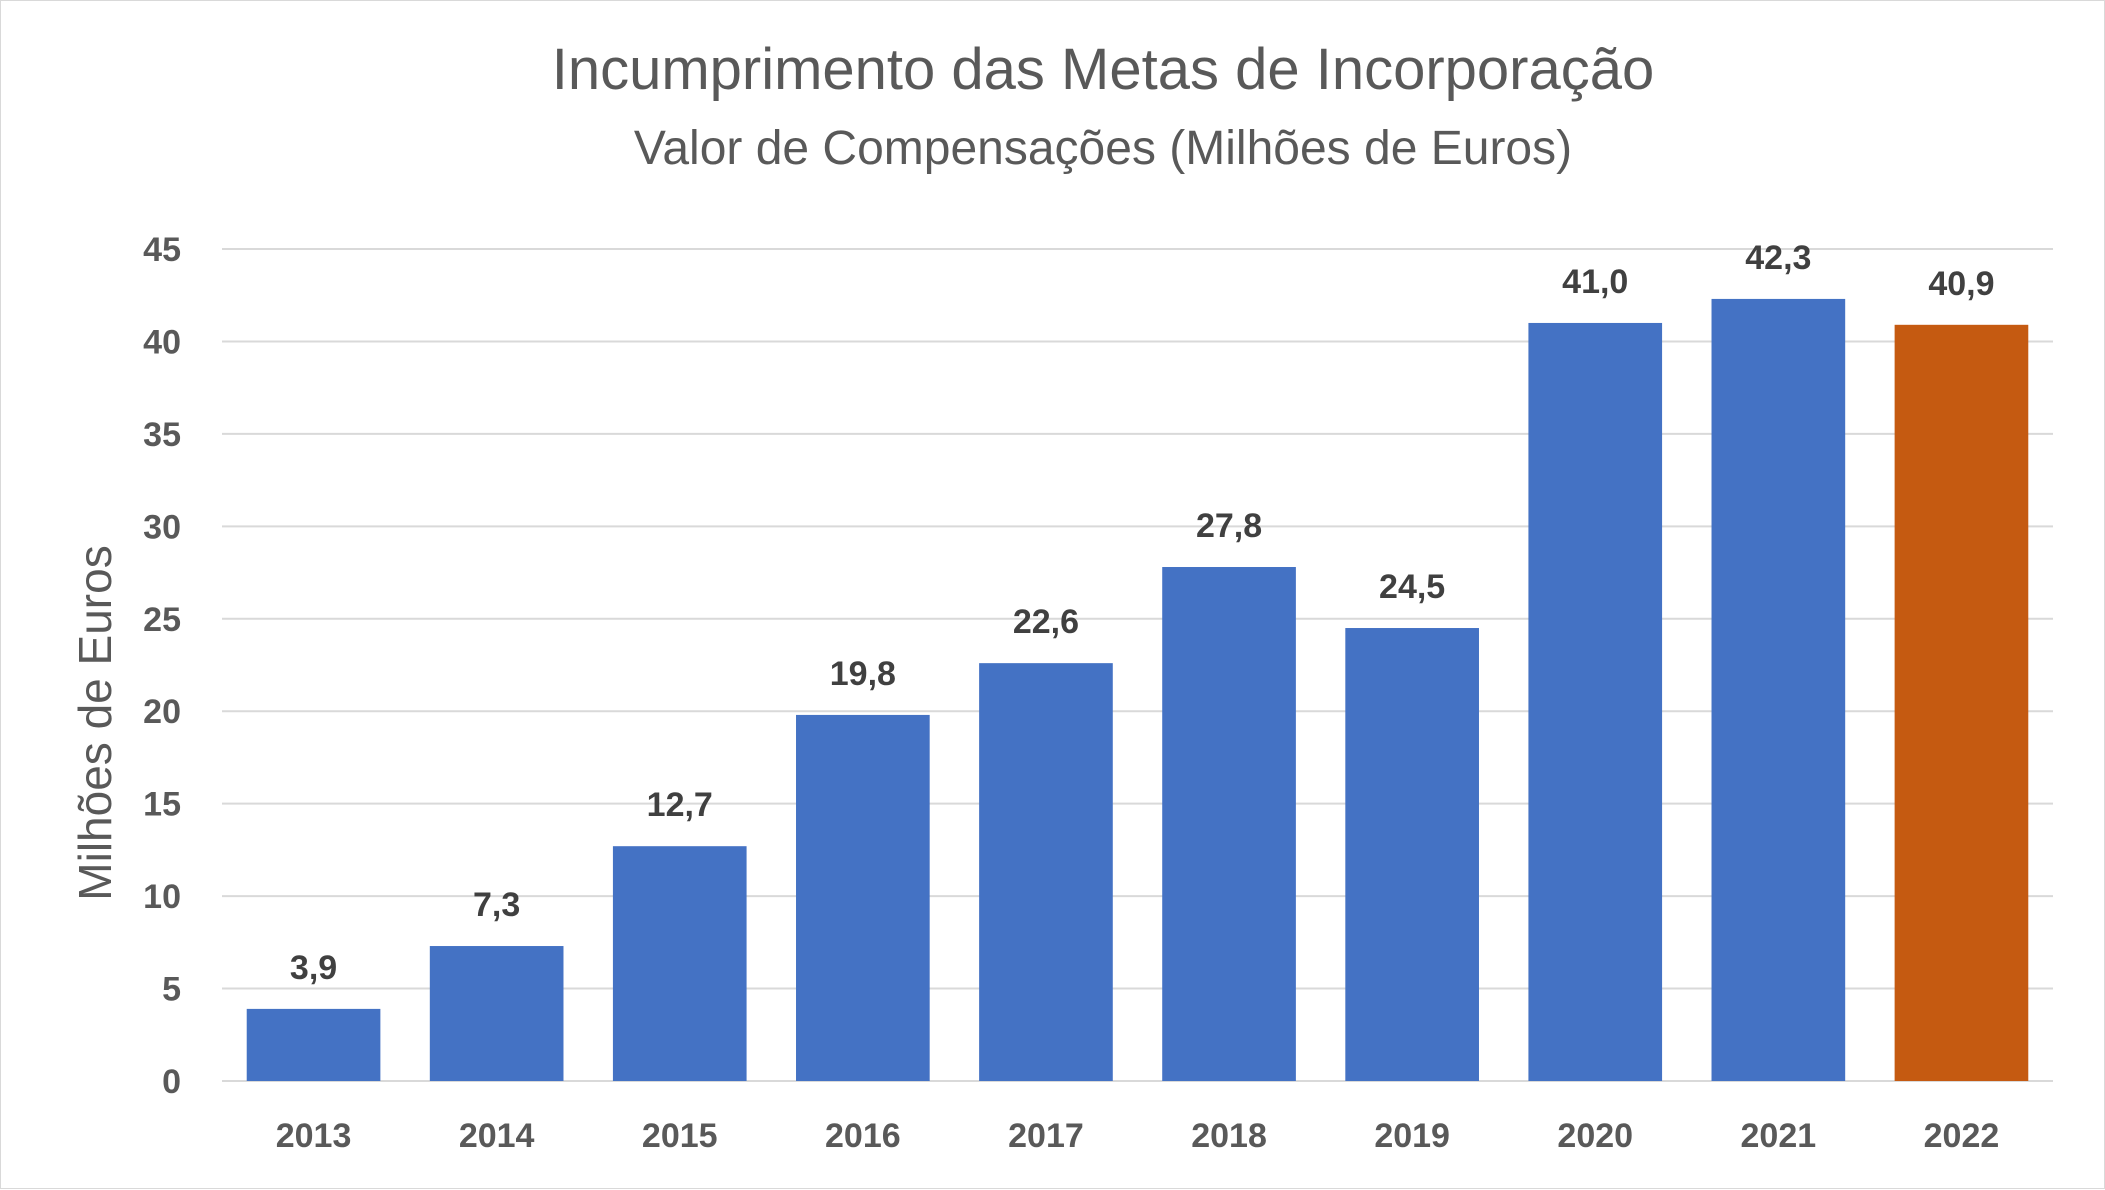 The image size is (2105, 1190). I want to click on data-label-2014: 7,3, so click(496, 905).